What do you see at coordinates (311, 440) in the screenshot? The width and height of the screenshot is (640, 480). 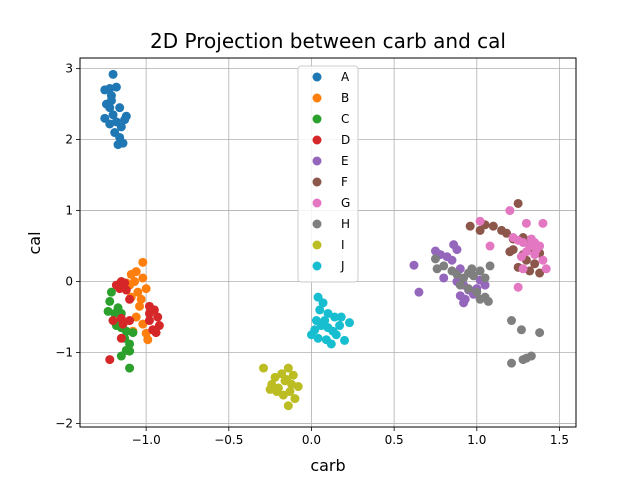 I see `x-tick-label: 0.0` at bounding box center [311, 440].